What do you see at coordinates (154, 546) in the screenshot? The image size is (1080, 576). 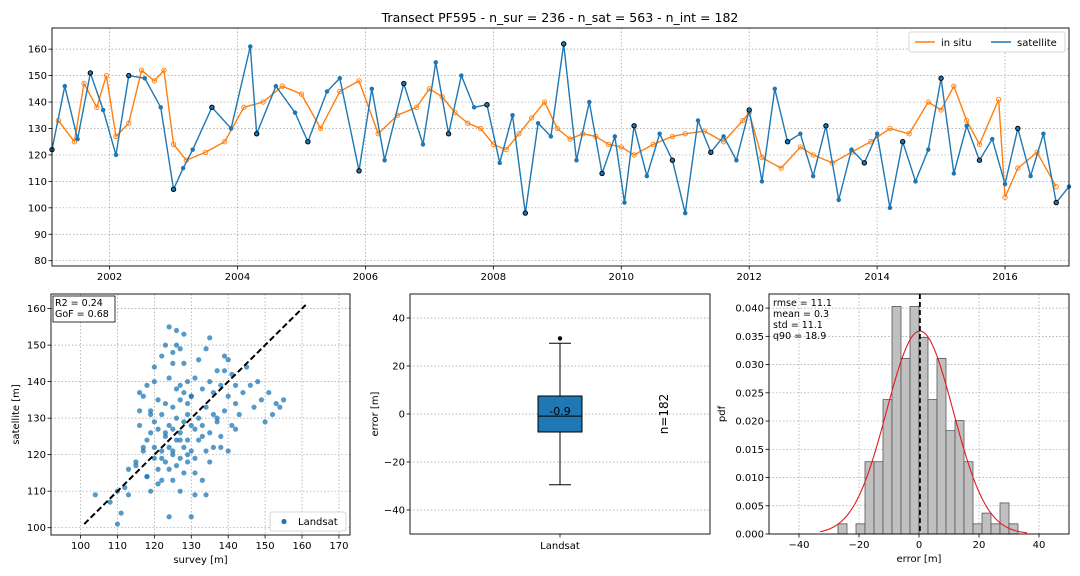 I see `sc-xtick-label: 120` at bounding box center [154, 546].